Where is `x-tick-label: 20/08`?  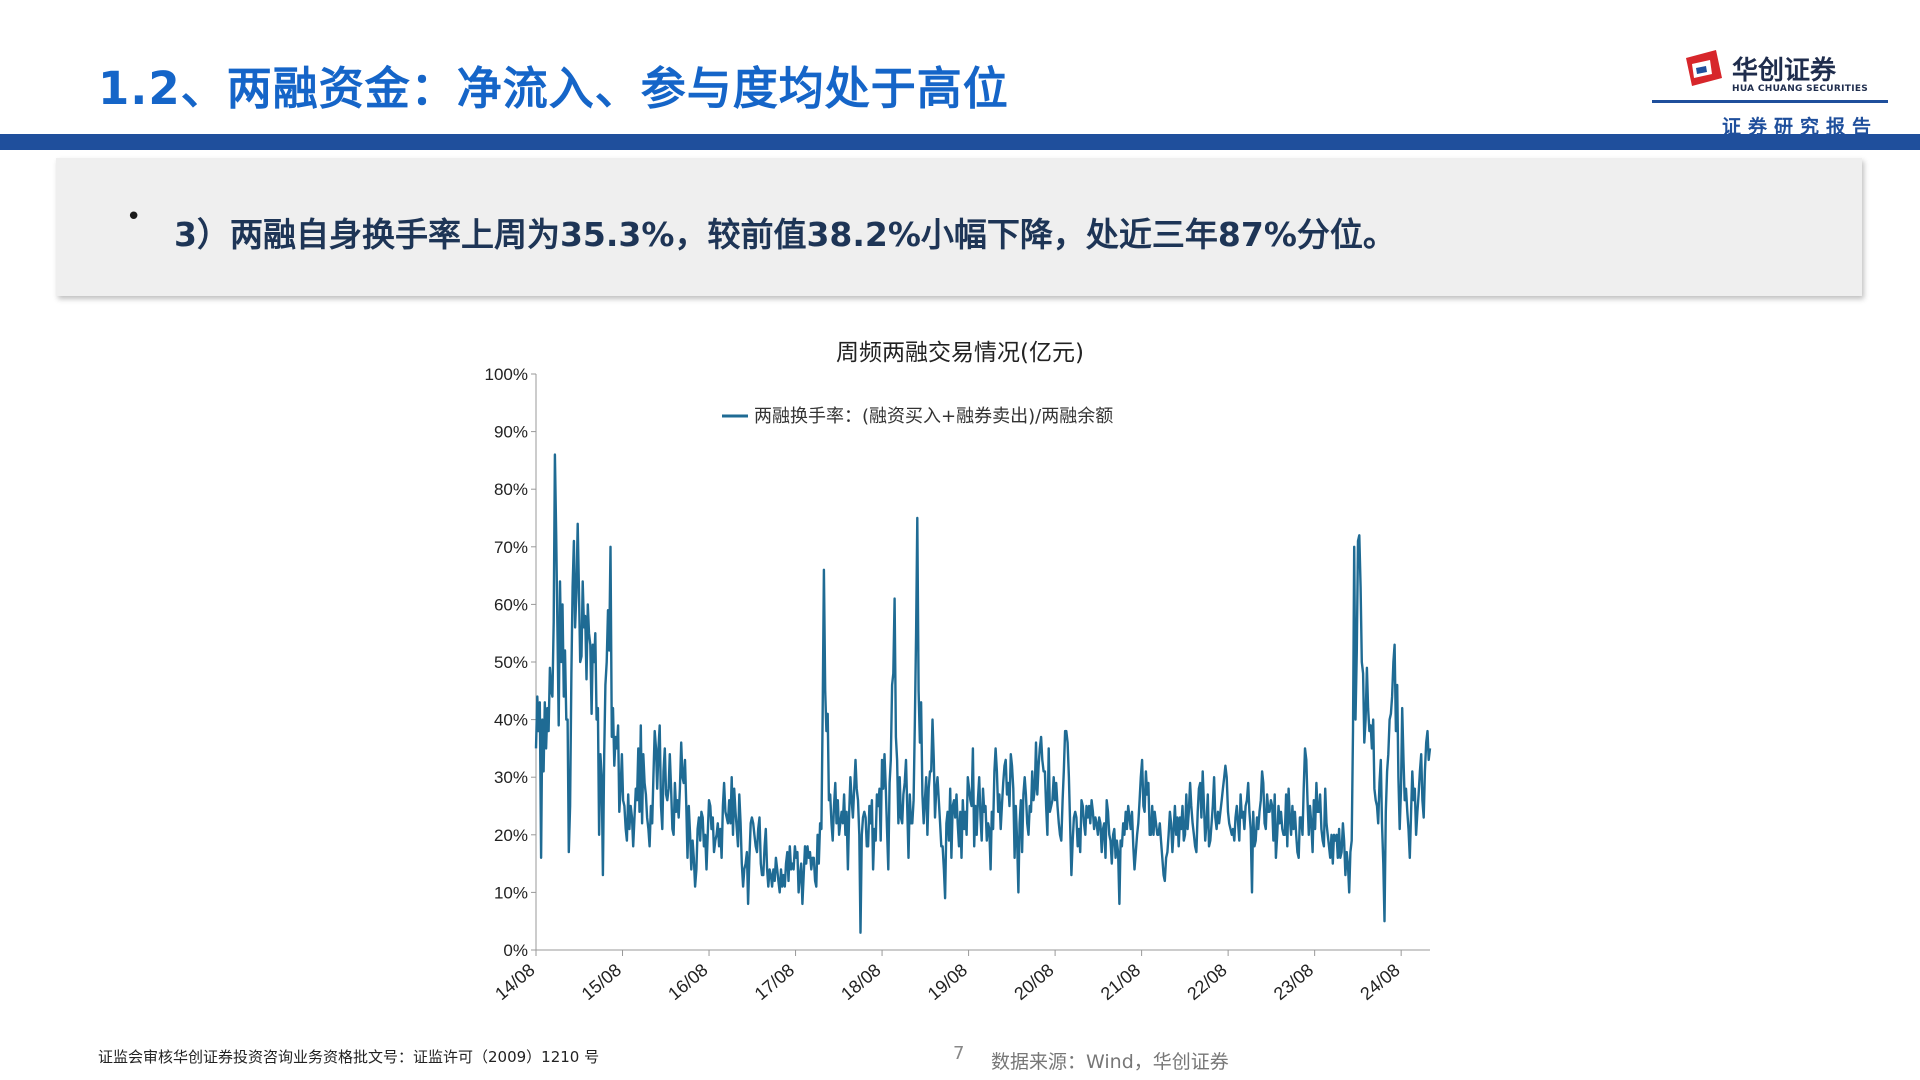 x-tick-label: 20/08 is located at coordinates (1033, 982).